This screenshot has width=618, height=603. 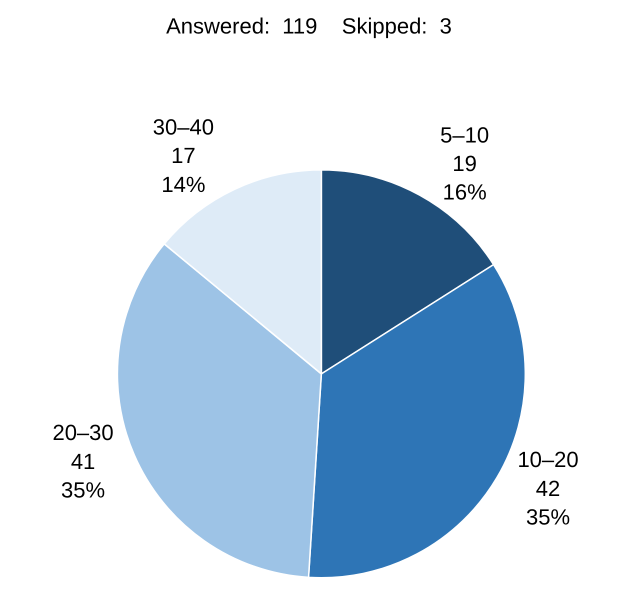 I want to click on data-label: 17 14%, so click(x=183, y=170).